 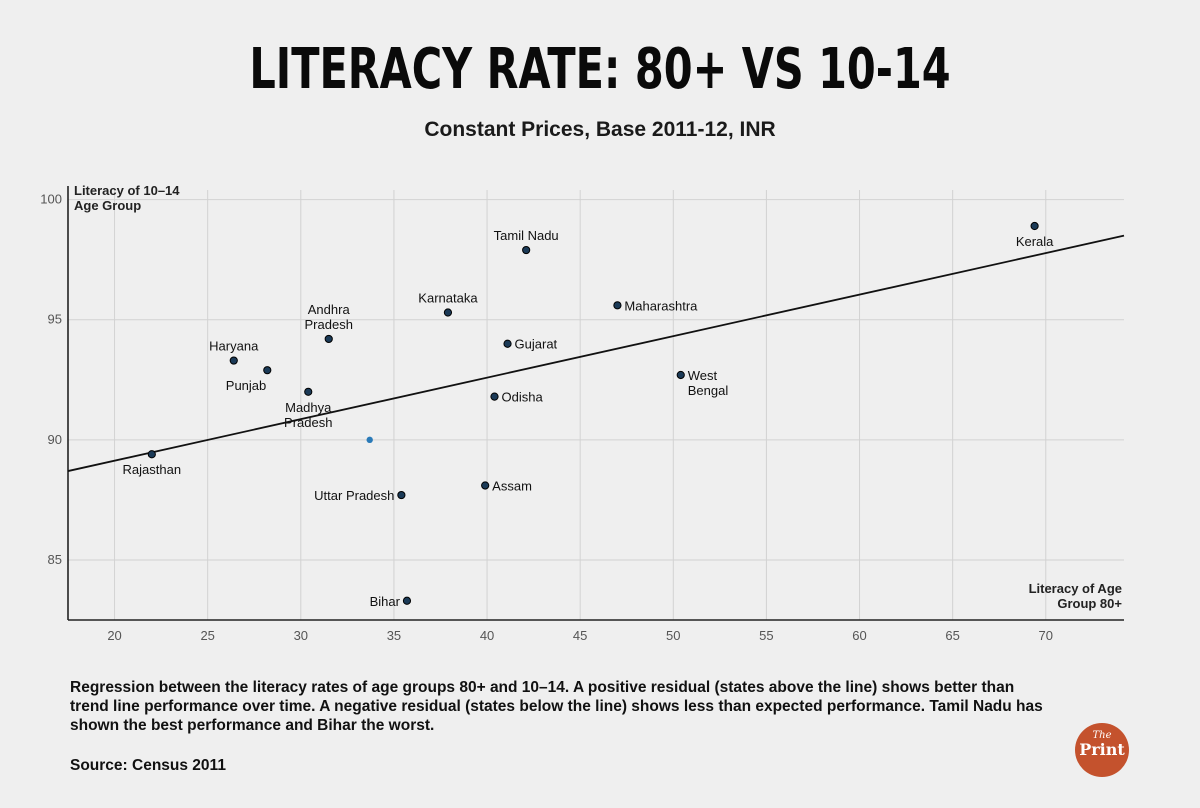 I want to click on logo-the: The, so click(x=1102, y=735).